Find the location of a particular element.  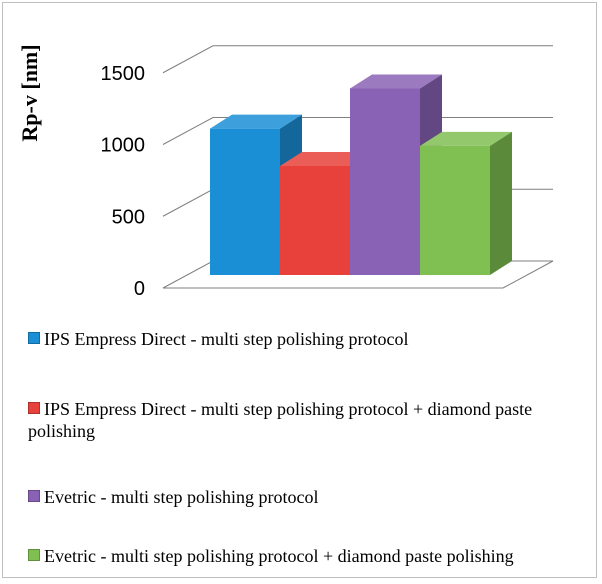

y-tick-label: 1000 is located at coordinates (123, 146).